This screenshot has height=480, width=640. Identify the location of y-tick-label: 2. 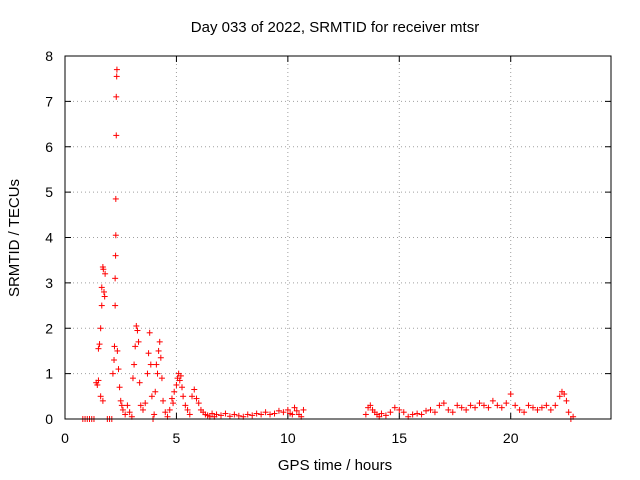
(49, 328).